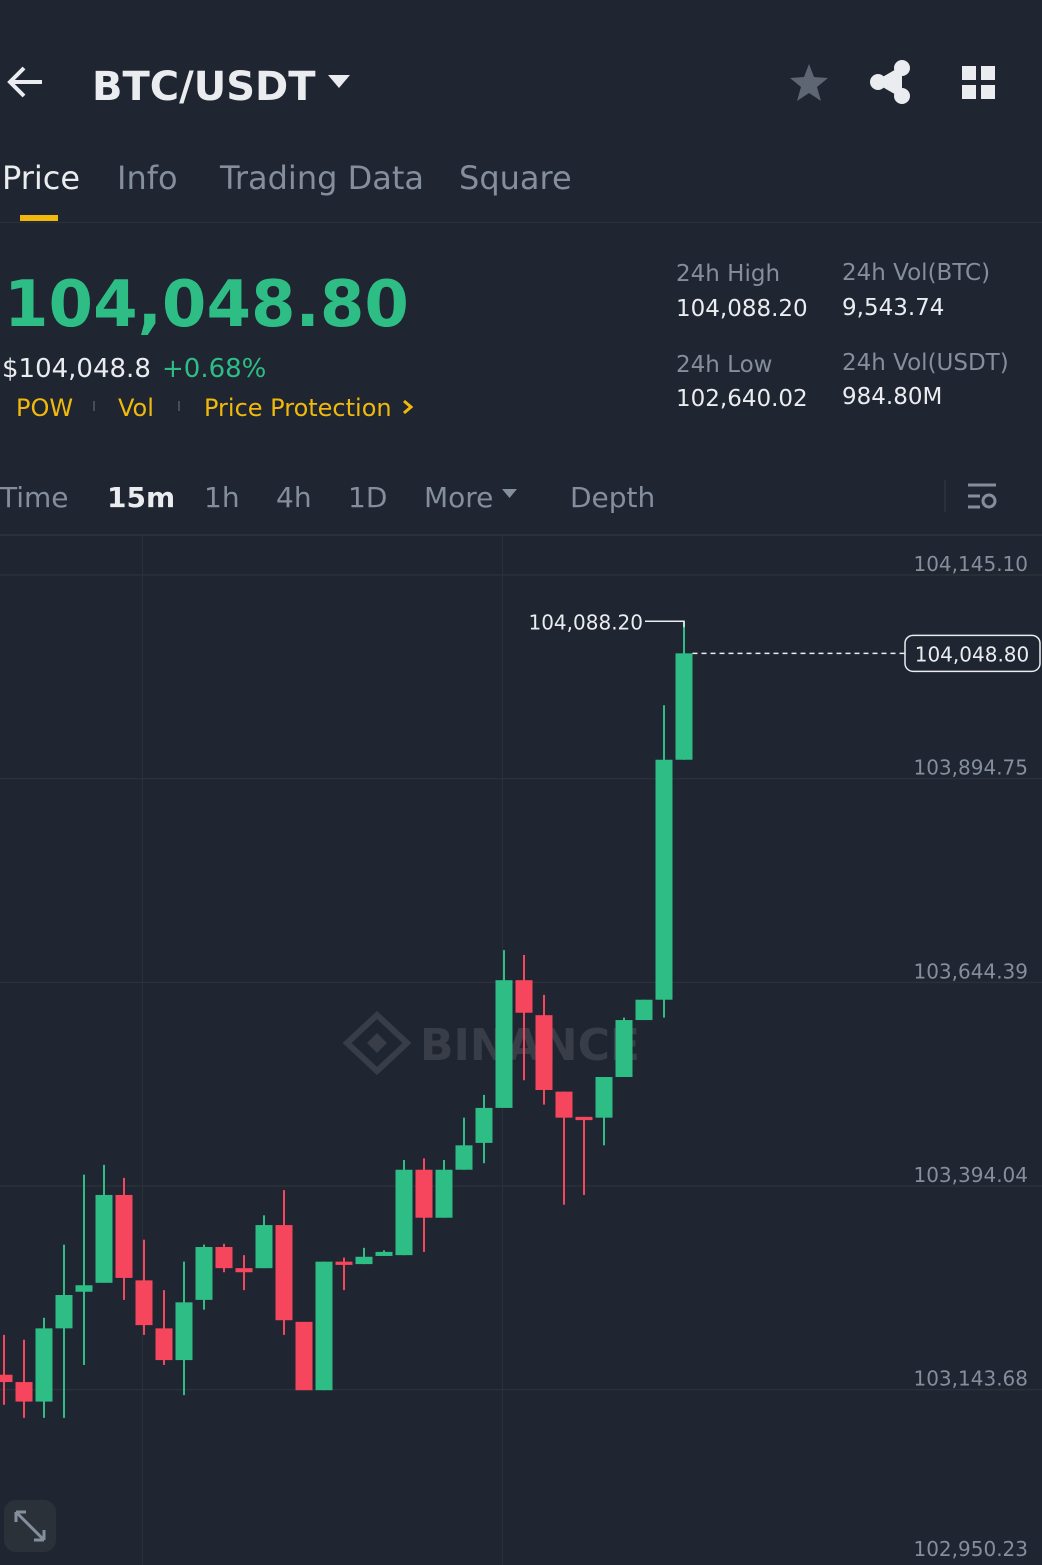 This screenshot has height=1565, width=1042. I want to click on interval: Depth, so click(612, 497).